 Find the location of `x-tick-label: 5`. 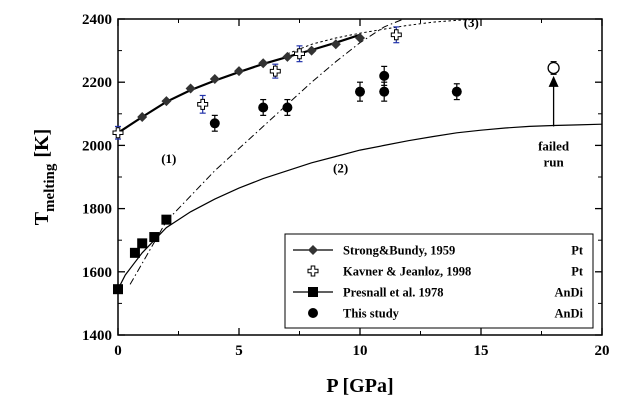

x-tick-label: 5 is located at coordinates (239, 351).